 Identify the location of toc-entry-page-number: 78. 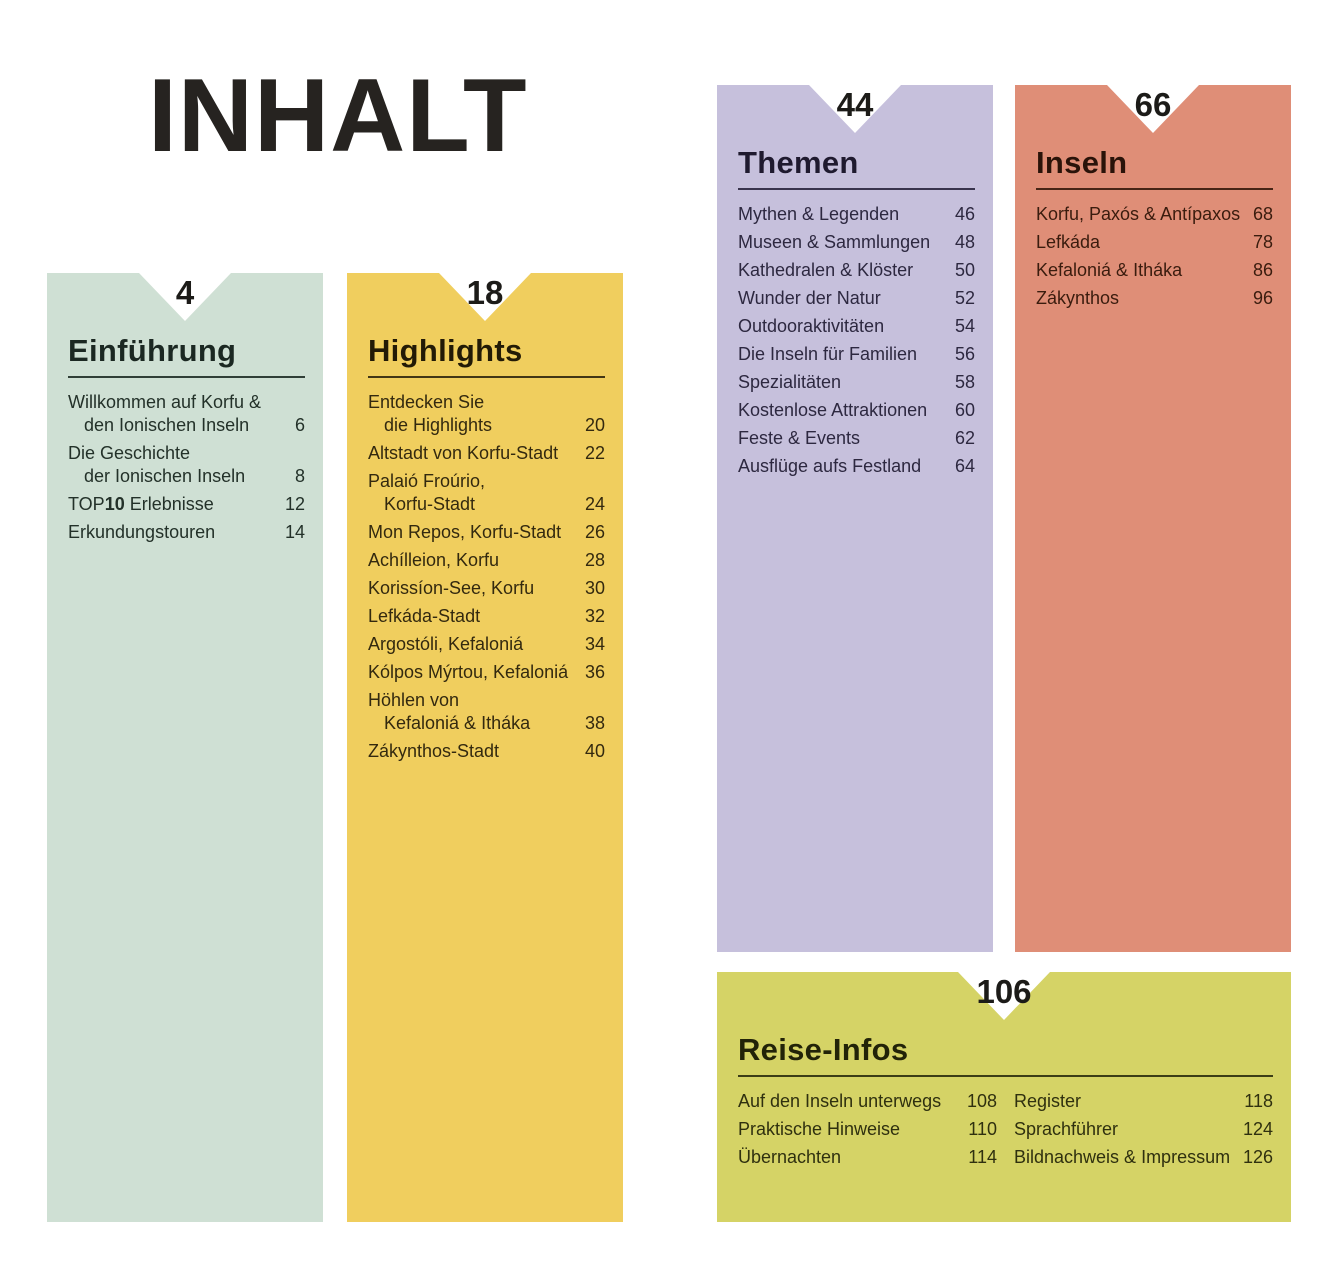
(1262, 242).